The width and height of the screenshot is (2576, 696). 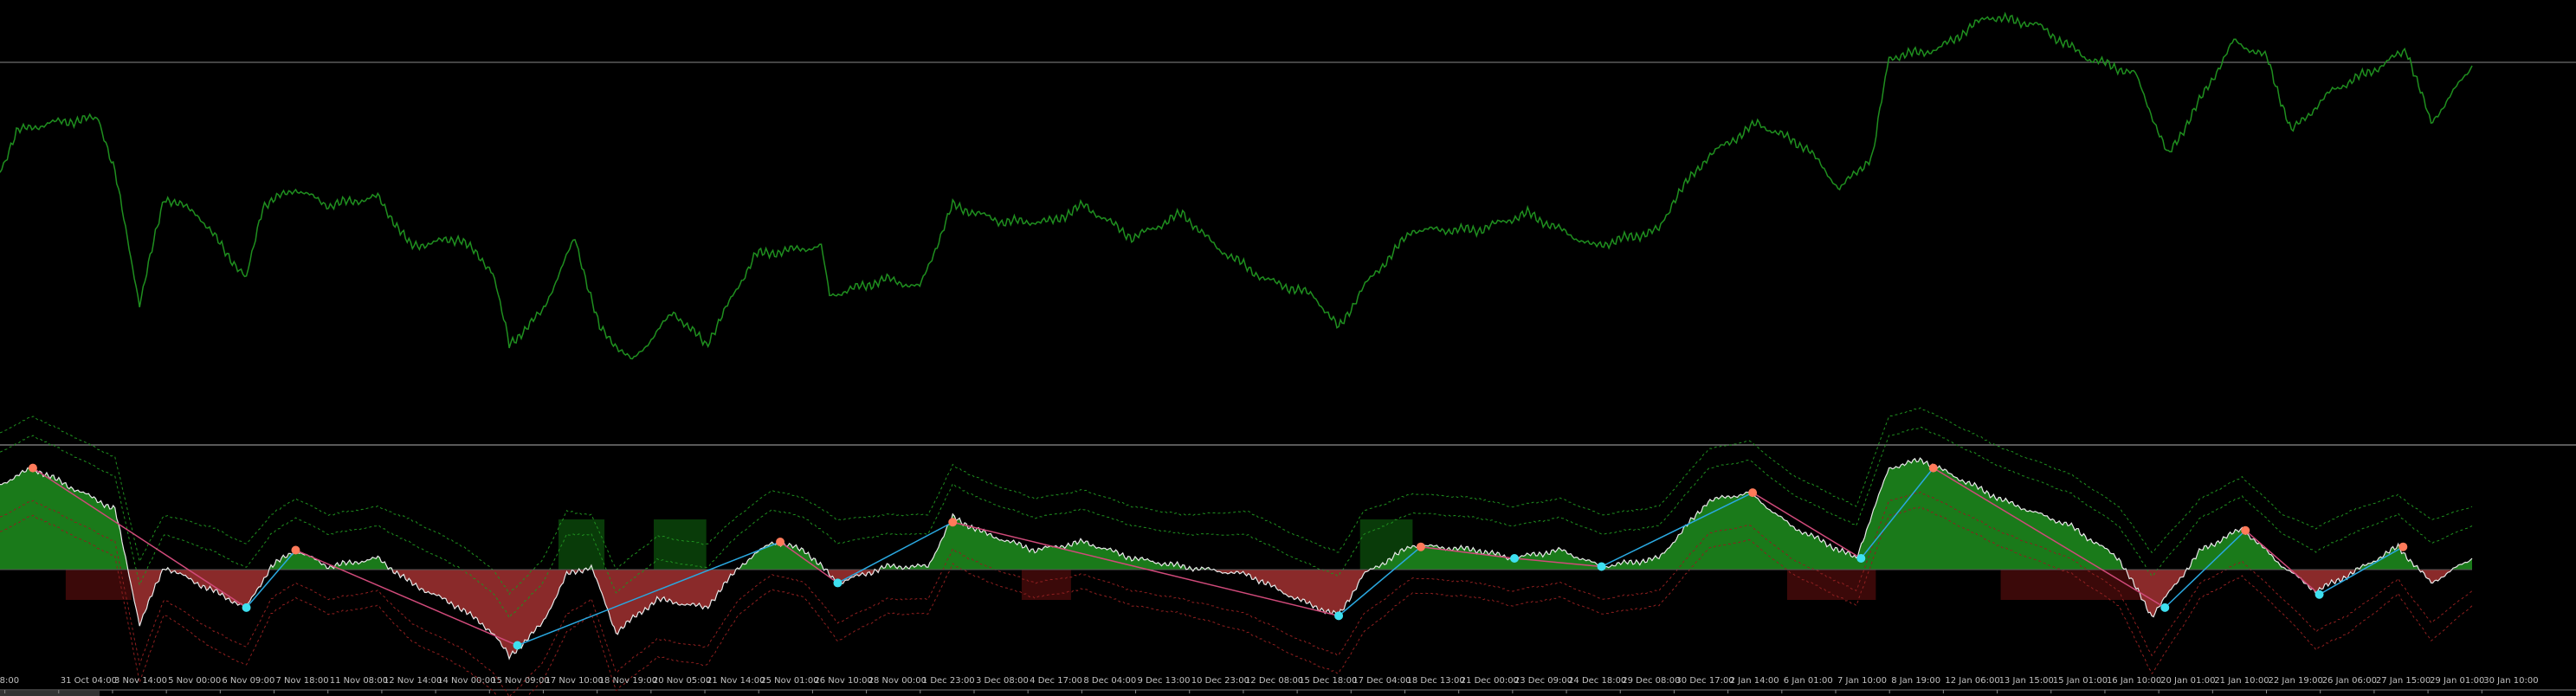 What do you see at coordinates (140, 681) in the screenshot?
I see `x-axis-label: 3 Nov 14:00` at bounding box center [140, 681].